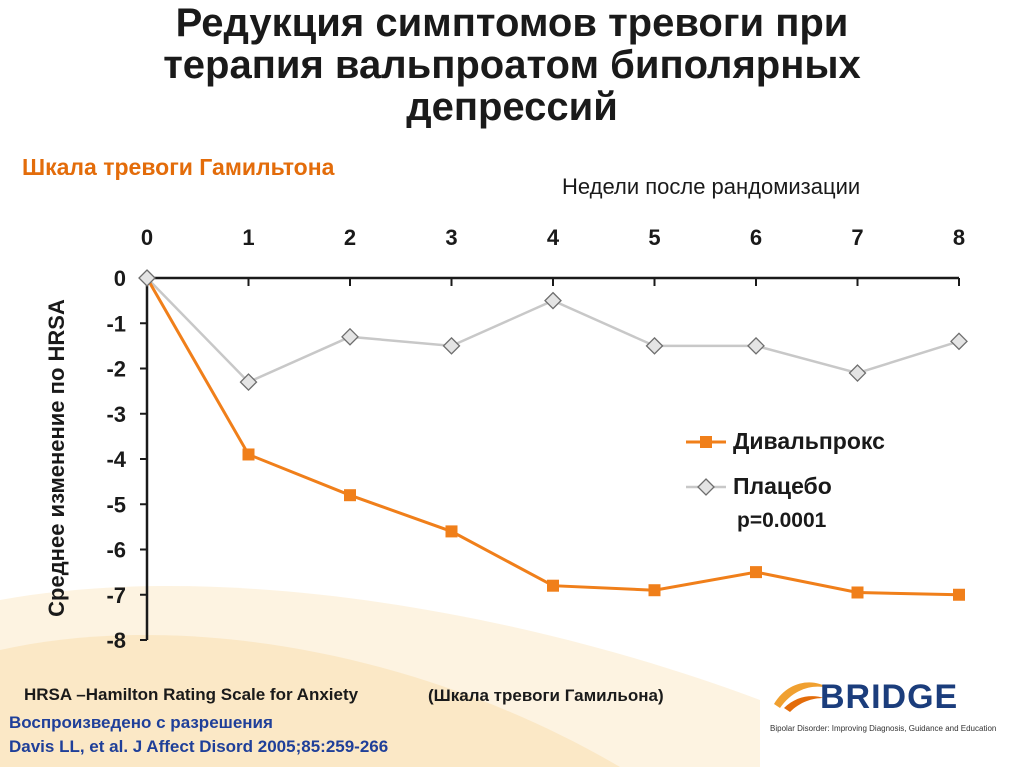 Image resolution: width=1024 pixels, height=767 pixels. What do you see at coordinates (801, 697) in the screenshot?
I see `bridge-swoosh-icon` at bounding box center [801, 697].